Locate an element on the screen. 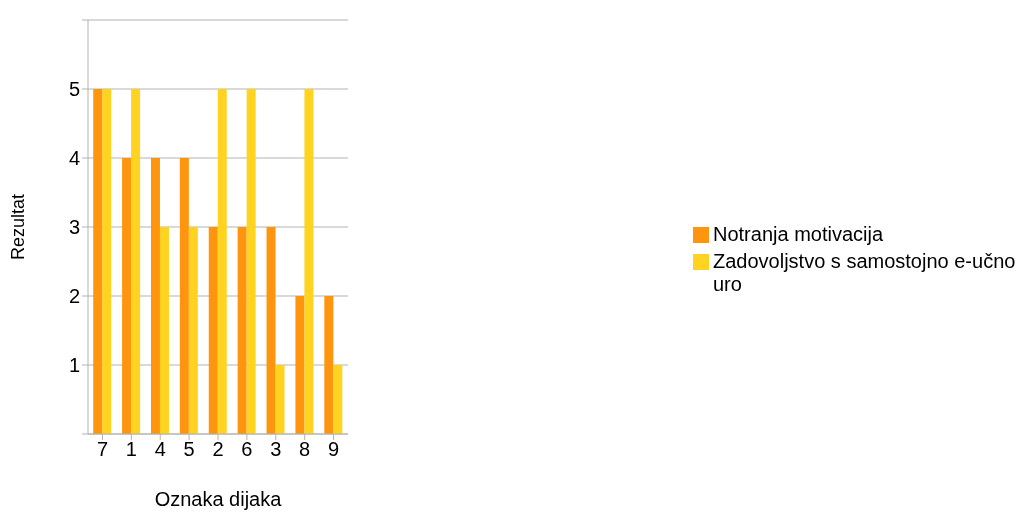  x-tick-label: 6 is located at coordinates (247, 449).